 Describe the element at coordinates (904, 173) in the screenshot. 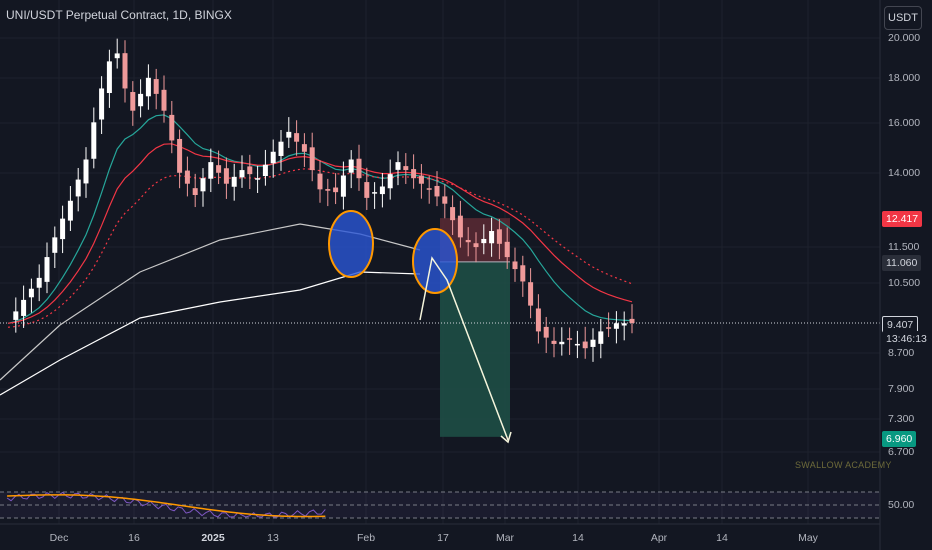

I see `y-tick-label: 14.000` at that location.